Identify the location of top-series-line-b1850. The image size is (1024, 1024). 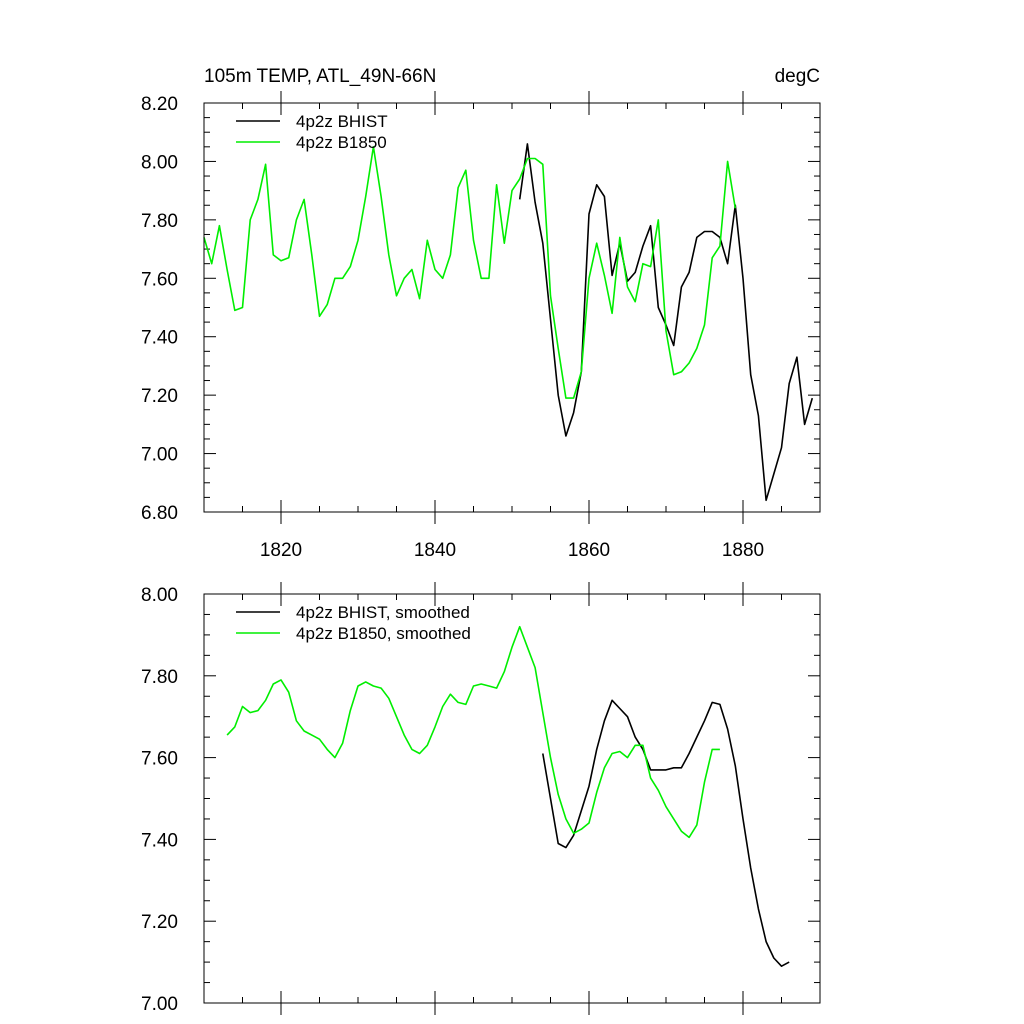
(470, 272).